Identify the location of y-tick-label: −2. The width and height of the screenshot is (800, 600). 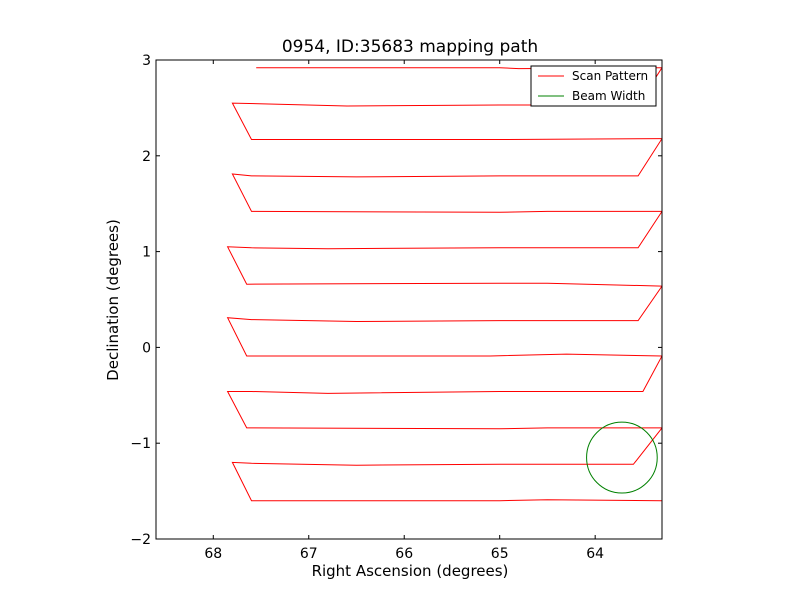
(140, 540).